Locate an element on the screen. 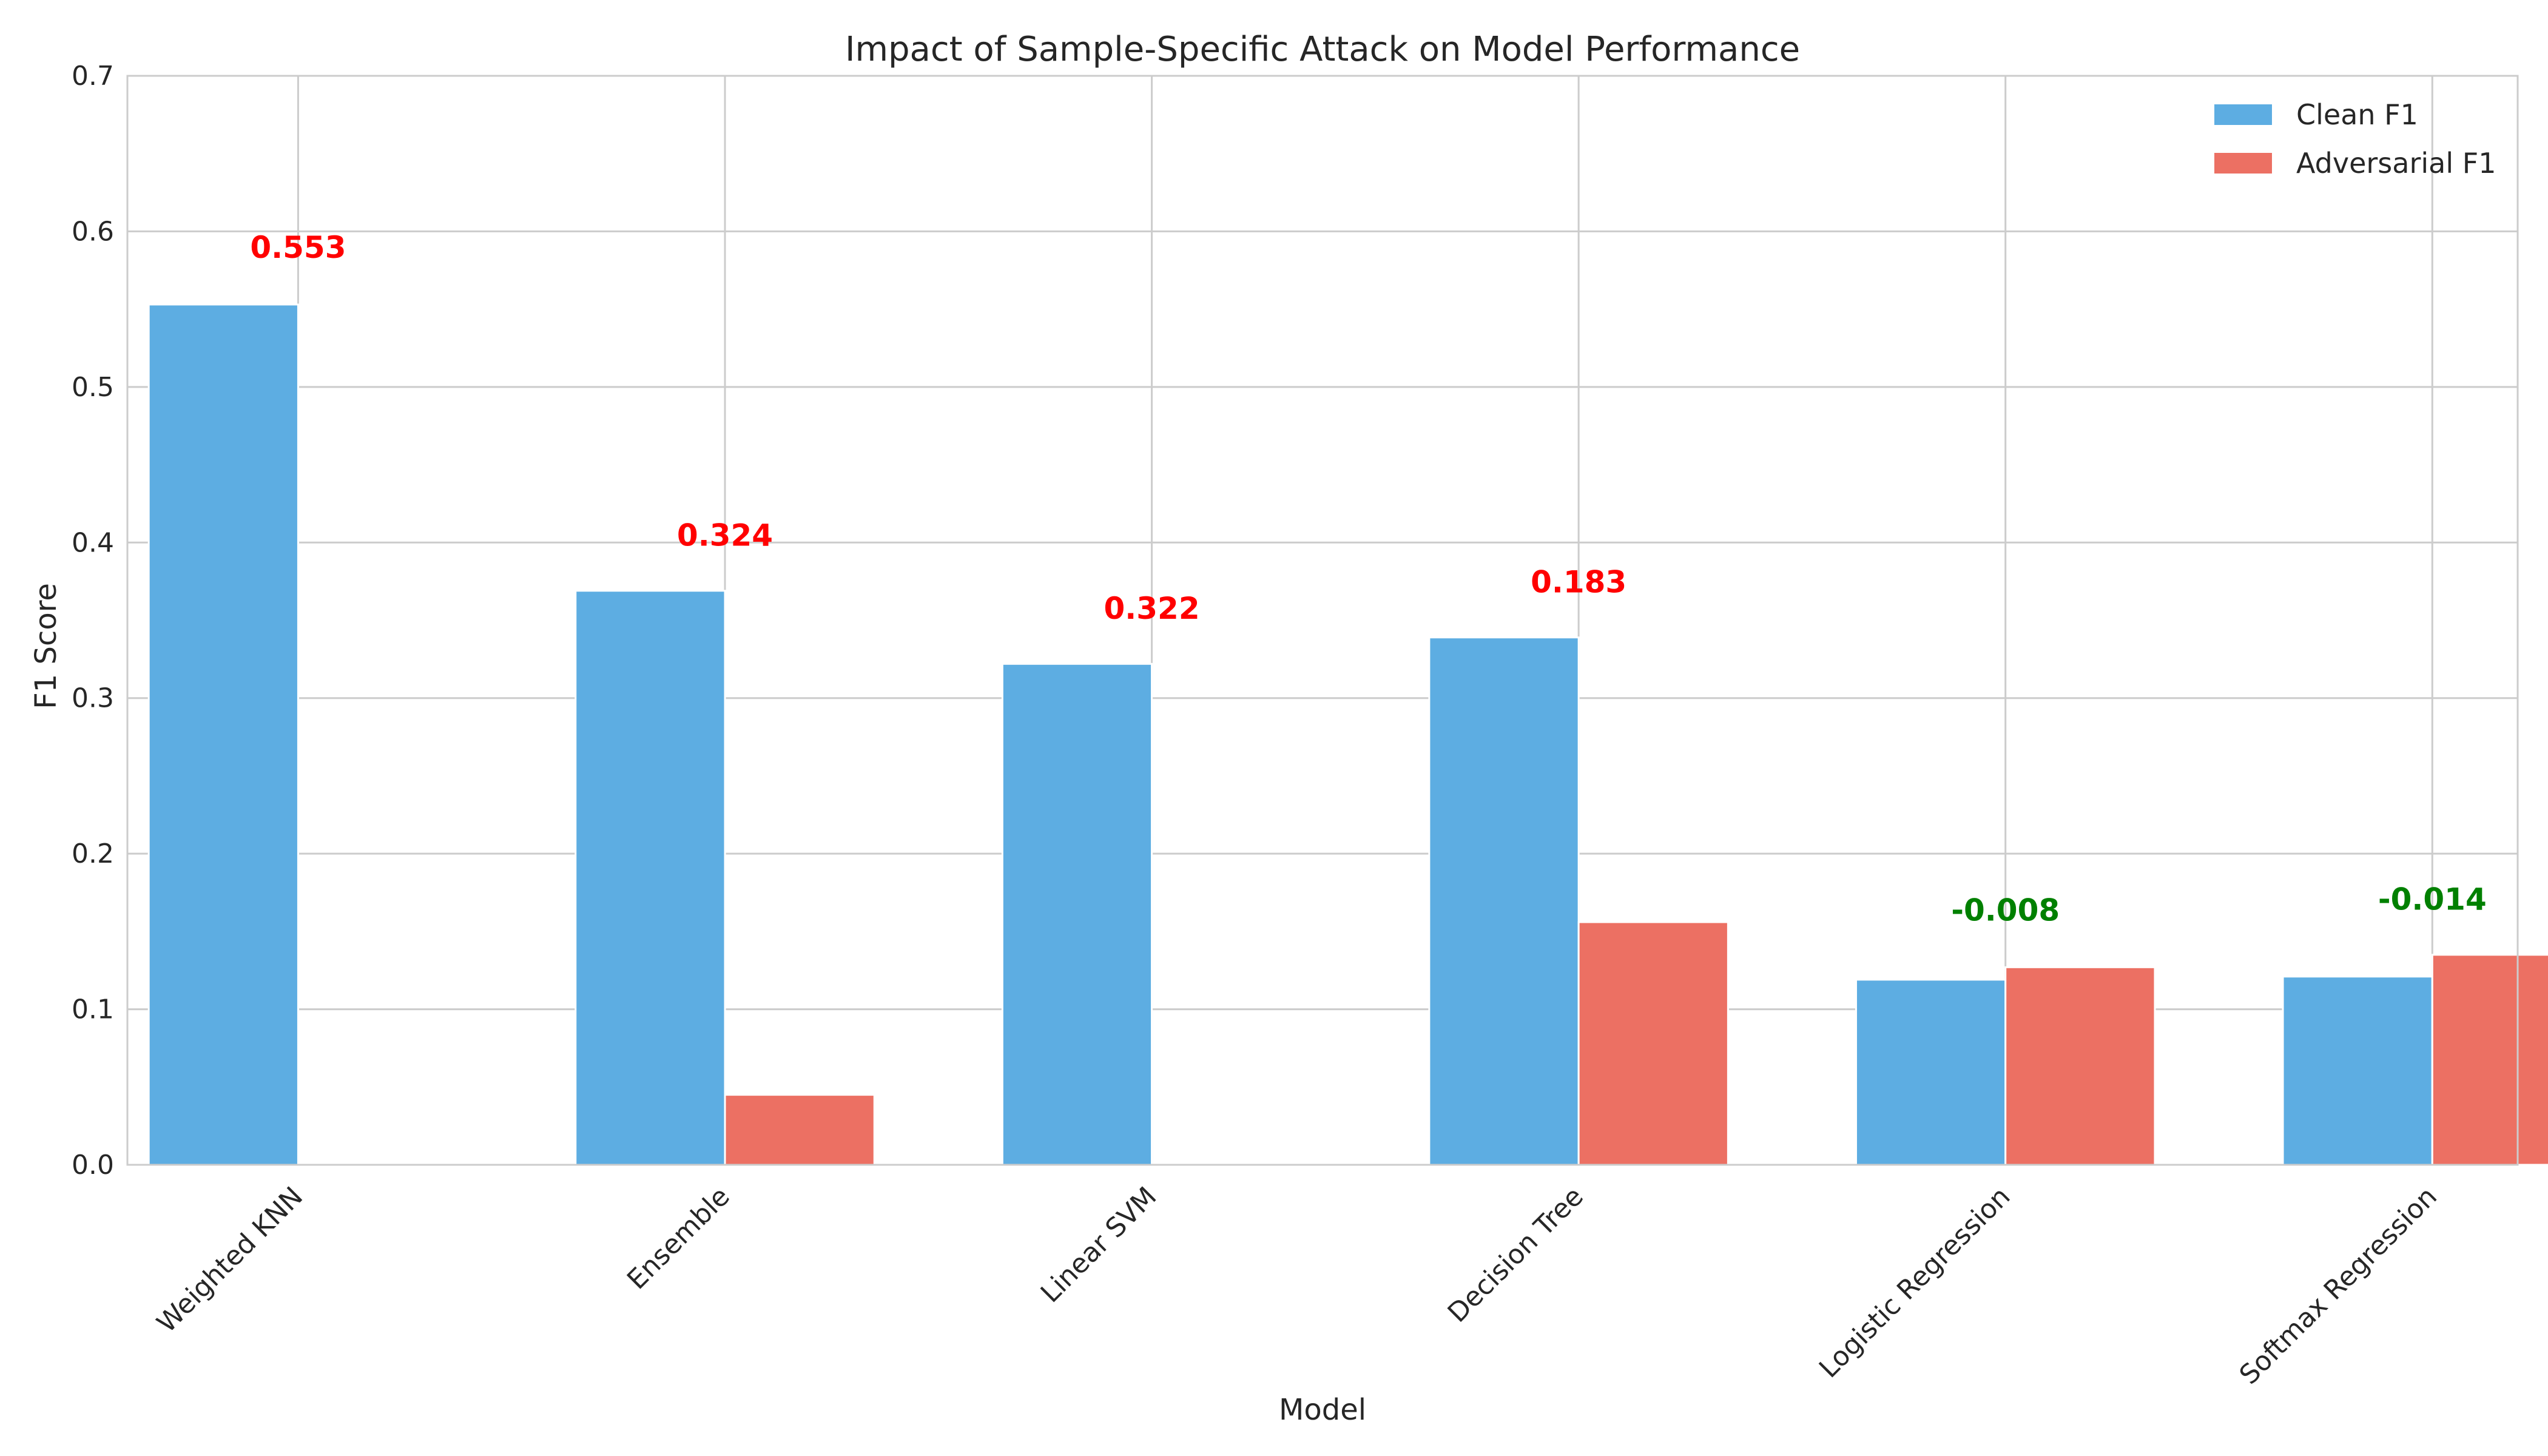 Image resolution: width=2548 pixels, height=1456 pixels. difference-annotation: -0.008 is located at coordinates (2005, 910).